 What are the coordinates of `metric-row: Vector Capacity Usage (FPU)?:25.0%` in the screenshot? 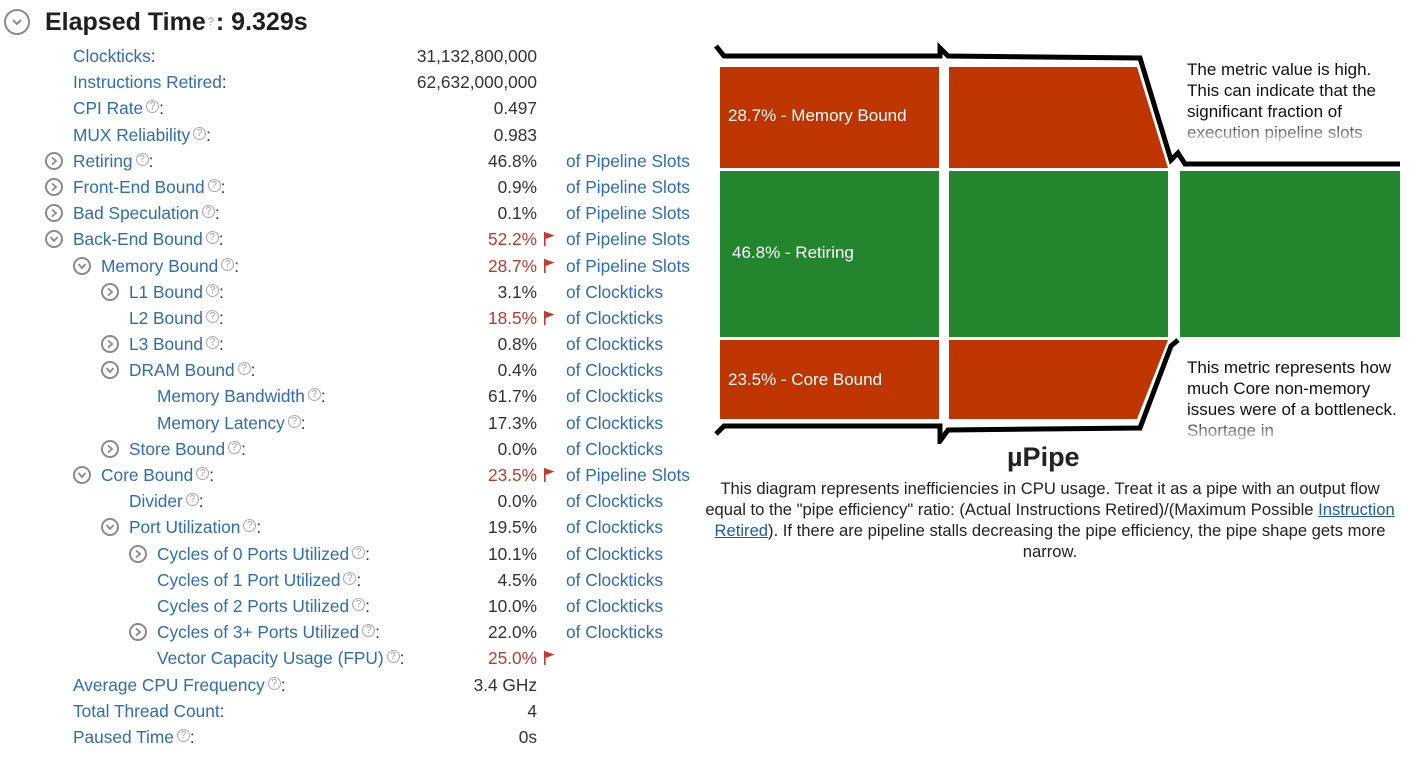 It's located at (350, 658).